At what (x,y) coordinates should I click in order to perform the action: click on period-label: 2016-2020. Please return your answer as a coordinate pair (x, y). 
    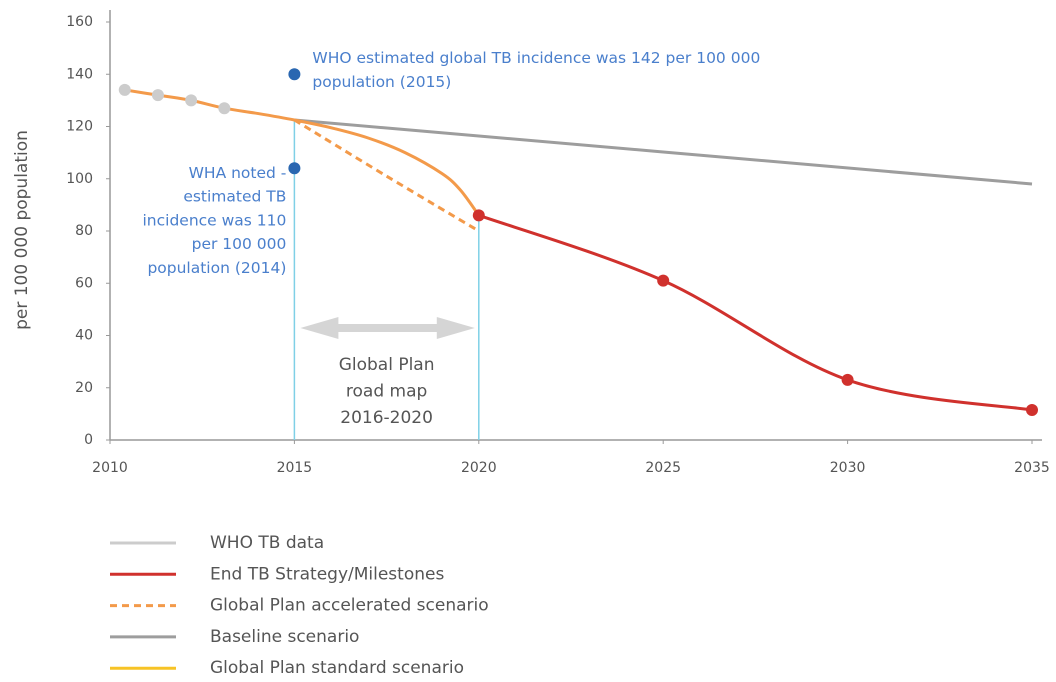
    Looking at the image, I should click on (386, 418).